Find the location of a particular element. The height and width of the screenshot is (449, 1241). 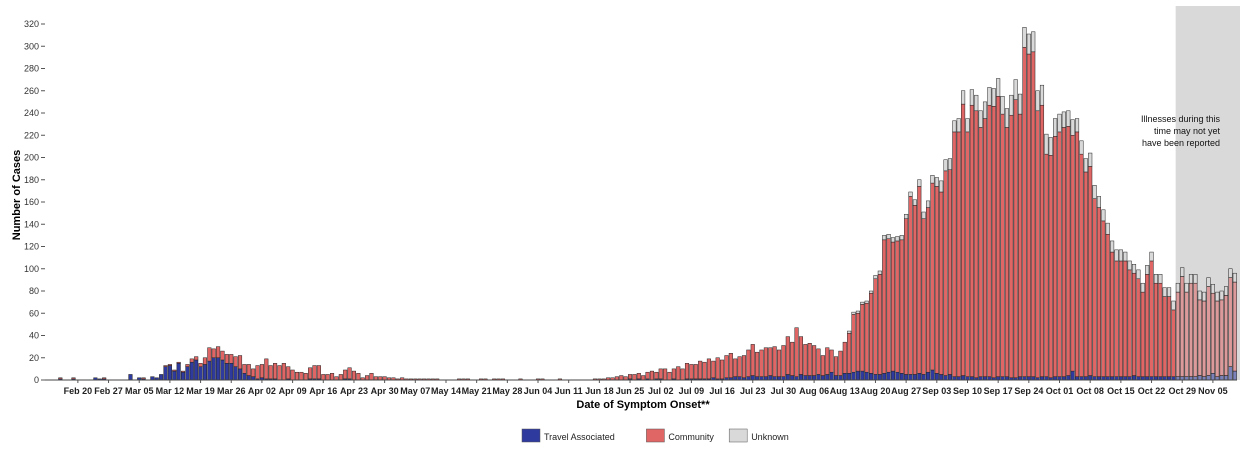

x-tick-label: Sep 24 is located at coordinates (1028, 391).